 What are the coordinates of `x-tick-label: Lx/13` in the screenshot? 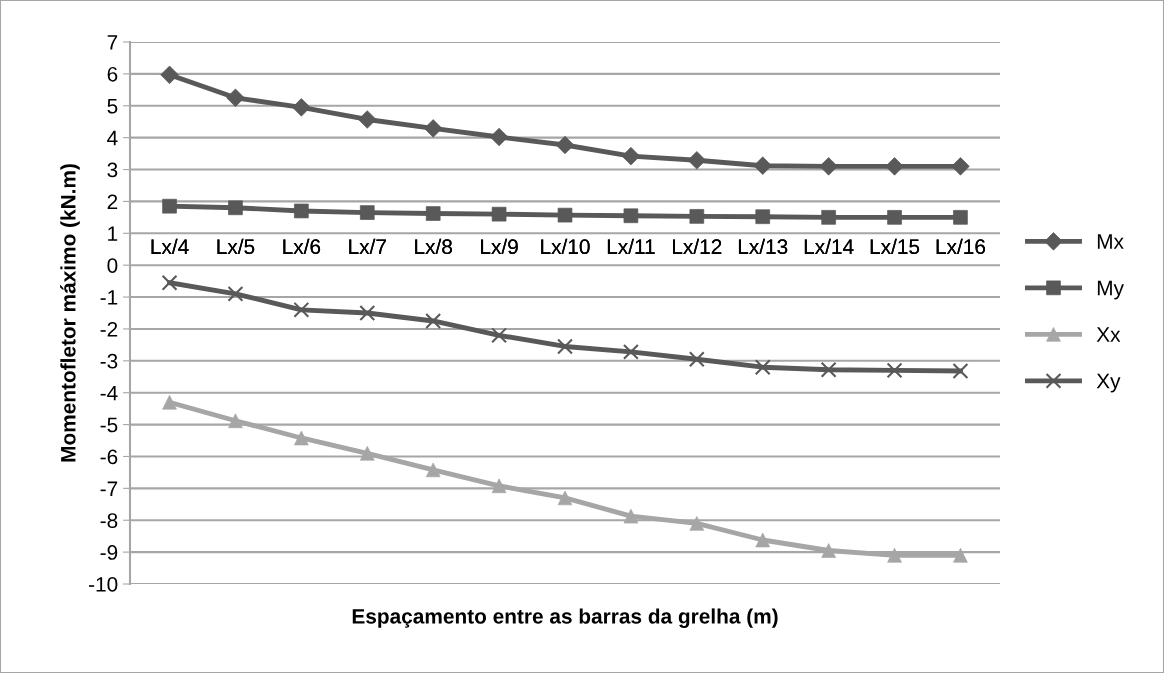 It's located at (763, 246).